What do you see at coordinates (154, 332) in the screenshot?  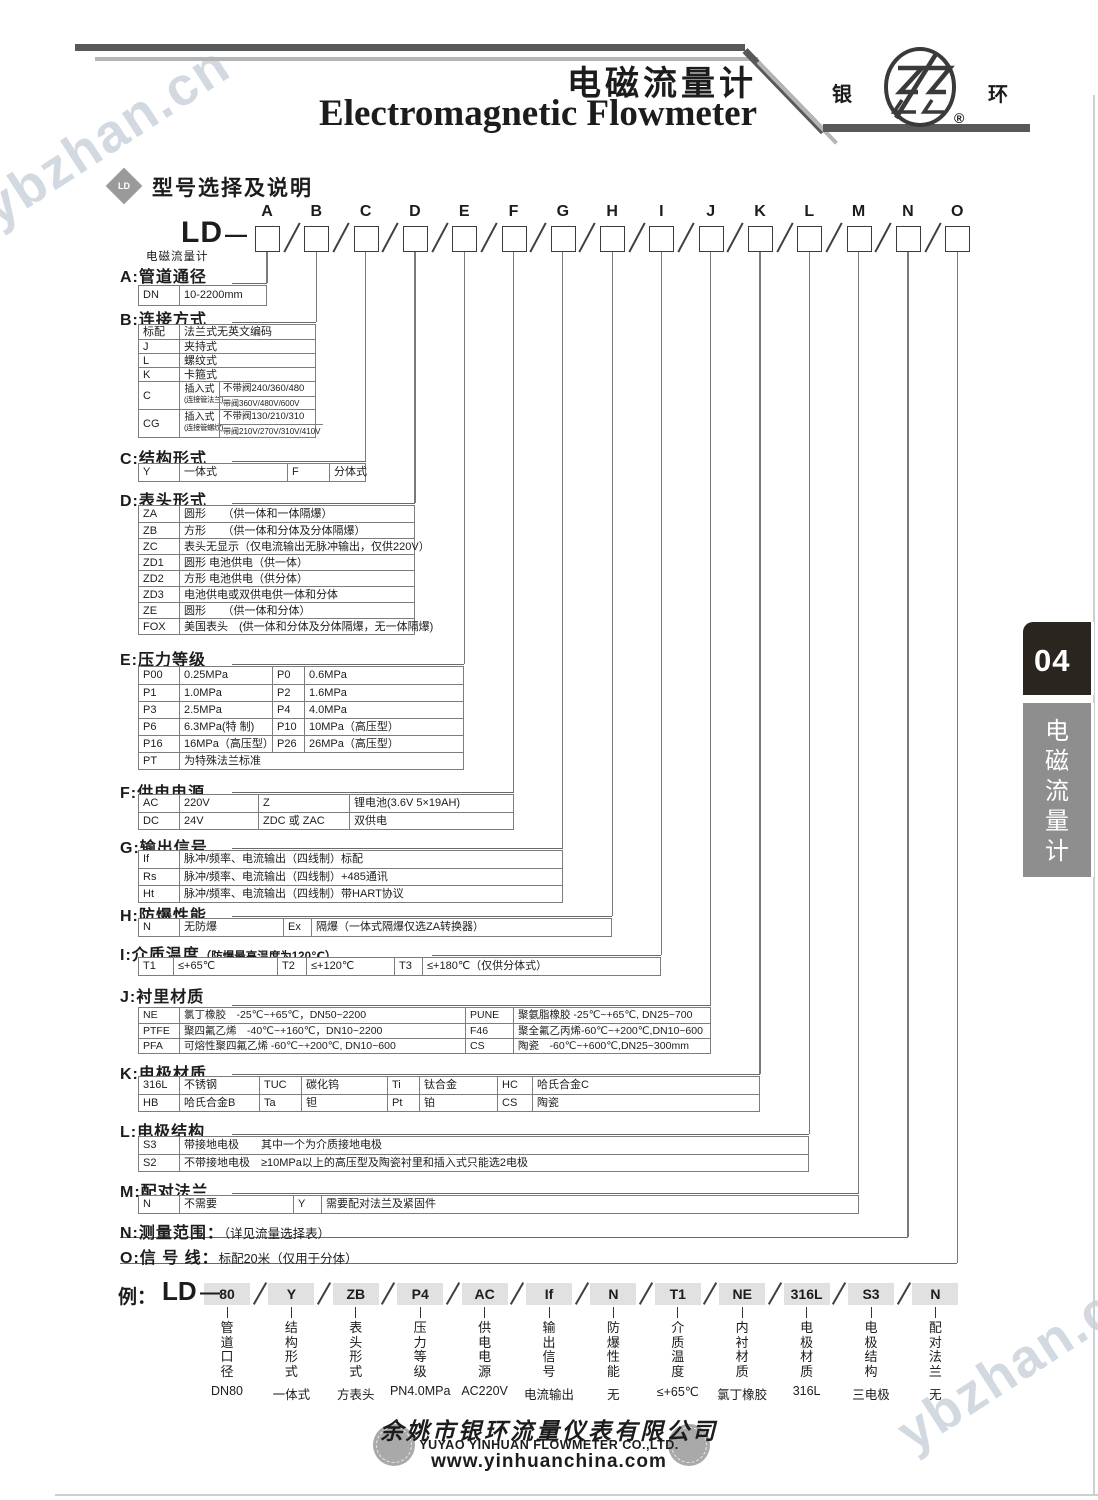 I see `code-cell: 标配` at bounding box center [154, 332].